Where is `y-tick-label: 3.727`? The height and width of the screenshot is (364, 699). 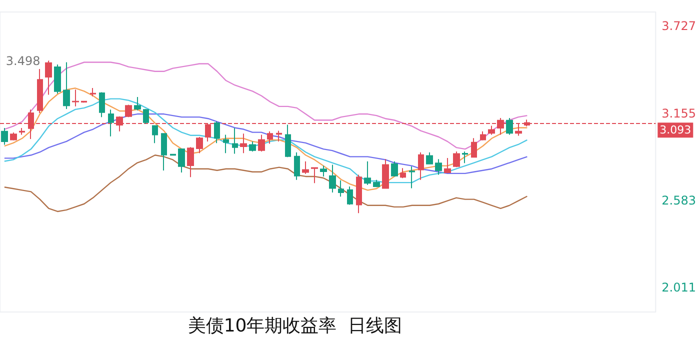
y-tick-label: 3.727 is located at coordinates (679, 26).